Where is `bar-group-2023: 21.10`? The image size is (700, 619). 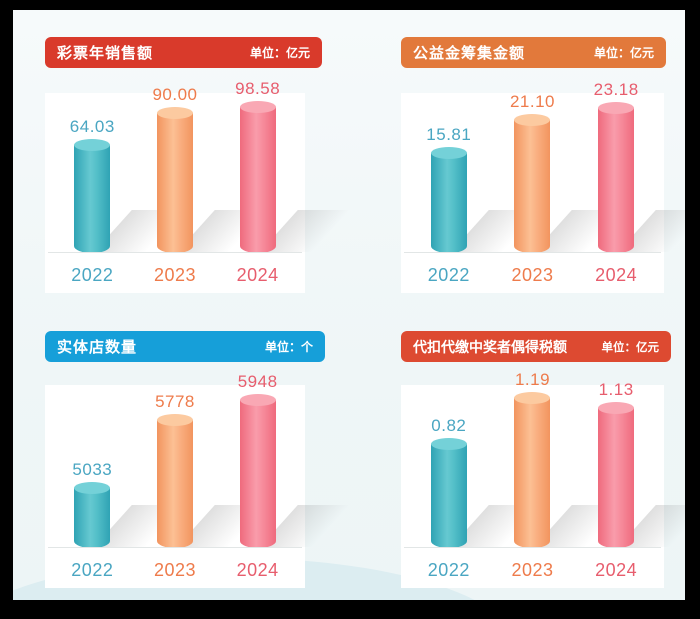 bar-group-2023: 21.10 is located at coordinates (532, 172).